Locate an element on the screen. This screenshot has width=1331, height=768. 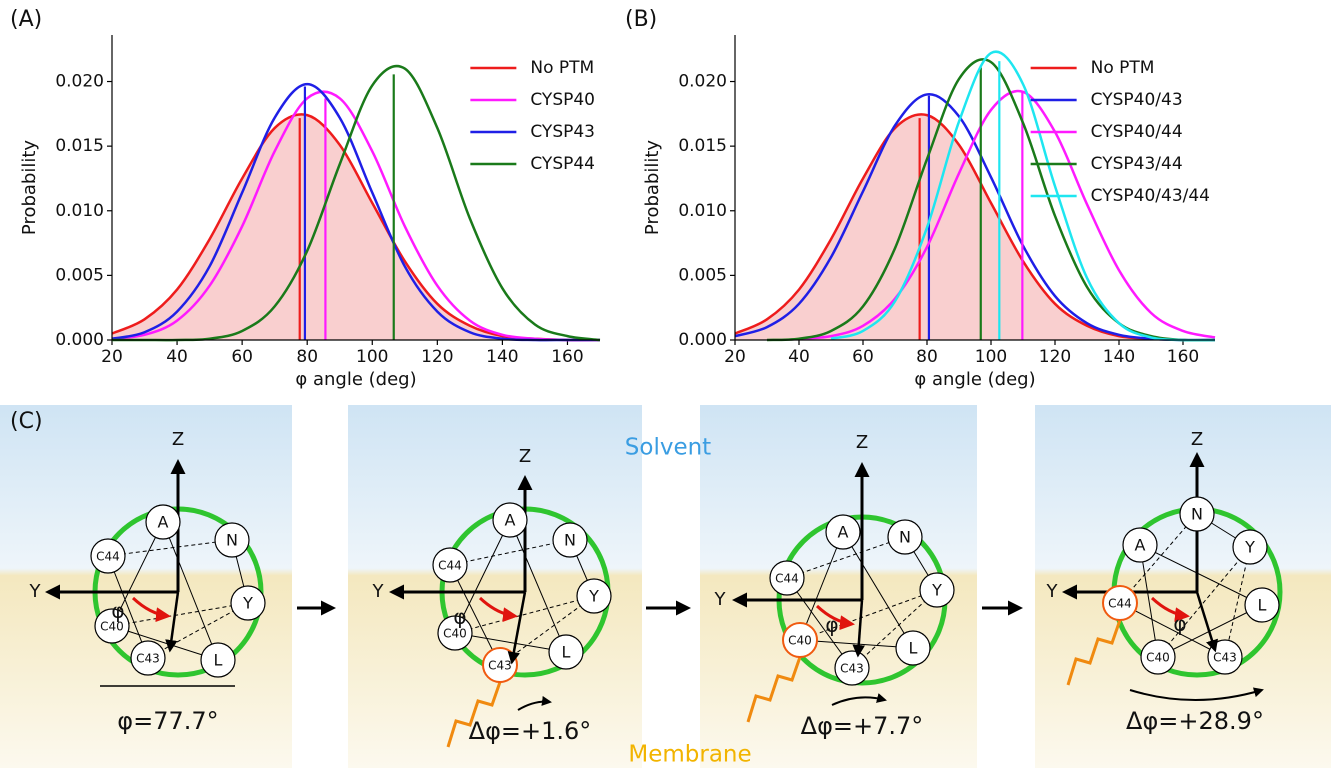
x-tick-label: 160 is located at coordinates (567, 357).